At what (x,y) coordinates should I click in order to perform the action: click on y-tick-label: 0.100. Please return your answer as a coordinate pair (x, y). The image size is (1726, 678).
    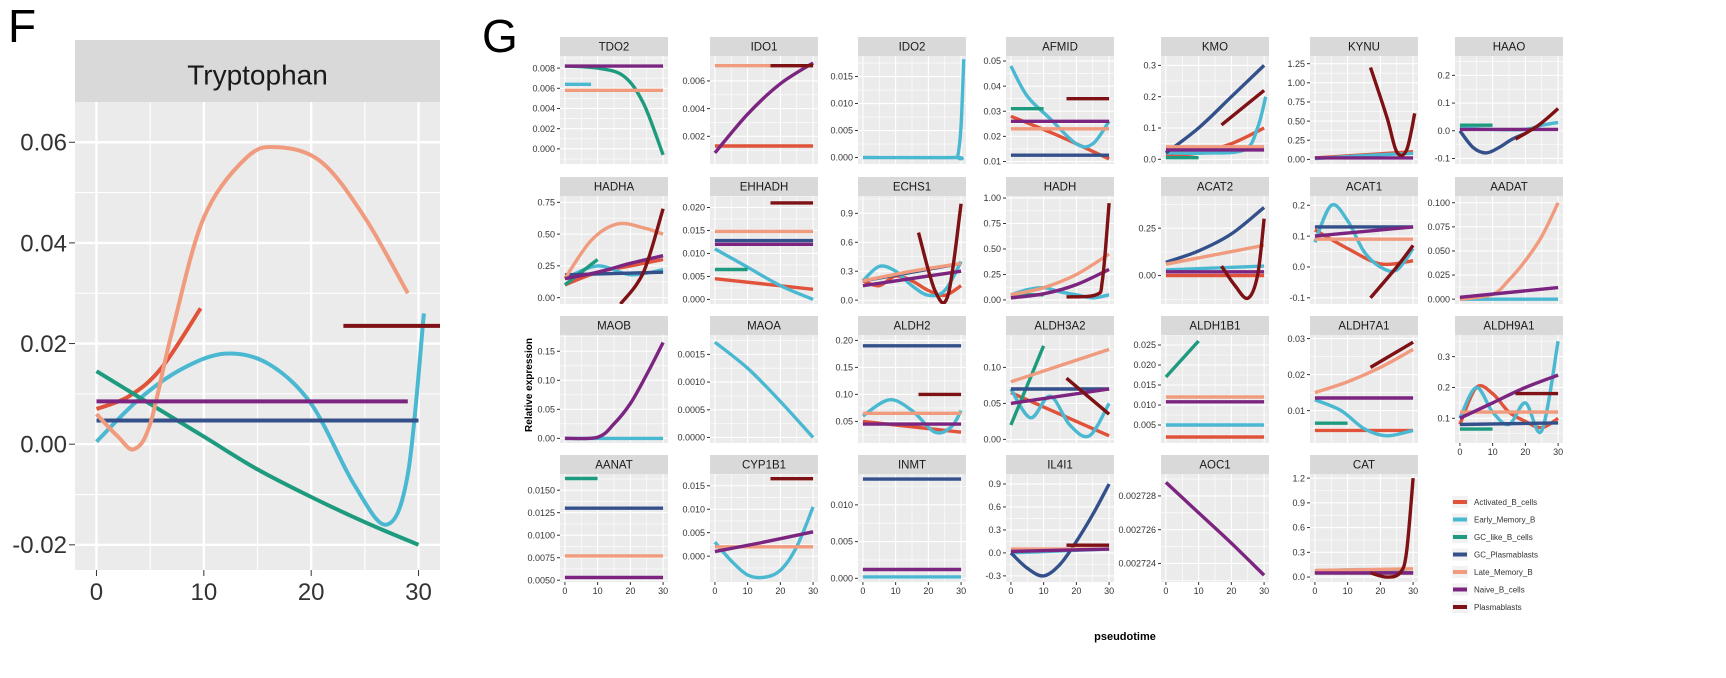
    Looking at the image, I should click on (1438, 203).